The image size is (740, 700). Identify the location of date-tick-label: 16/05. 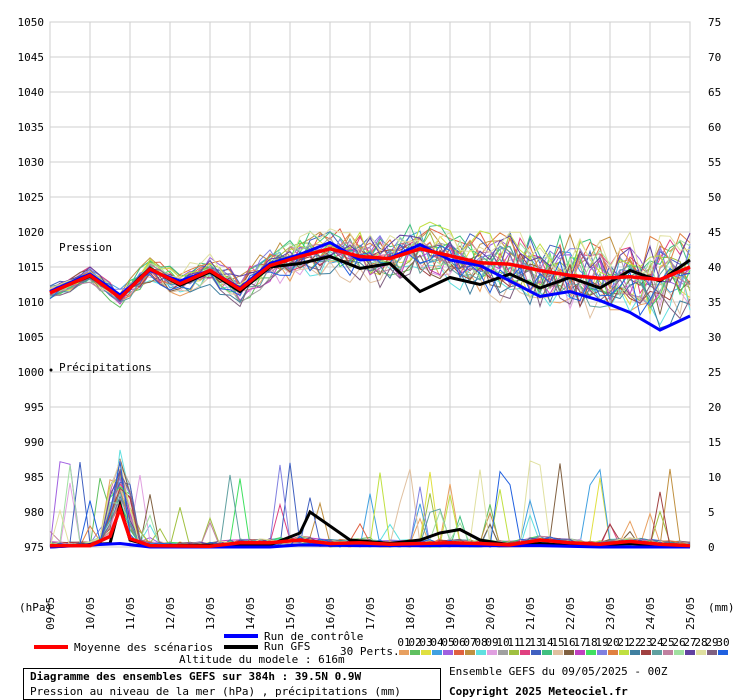
(330, 613).